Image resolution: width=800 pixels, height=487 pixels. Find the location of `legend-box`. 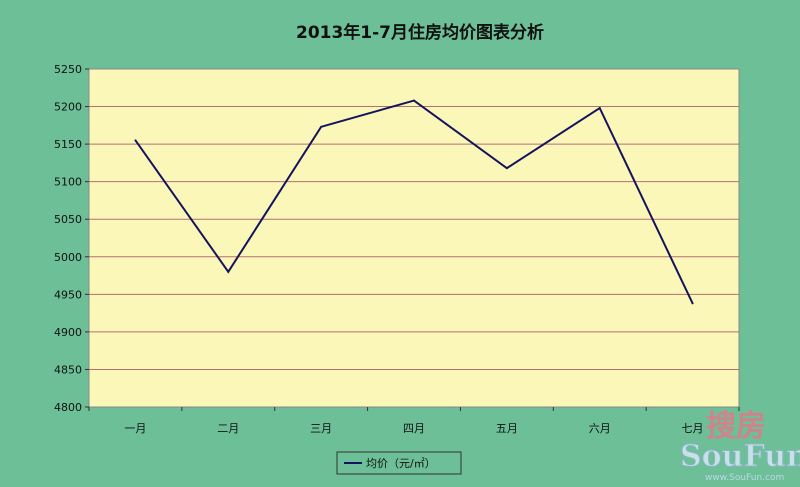

legend-box is located at coordinates (399, 463).